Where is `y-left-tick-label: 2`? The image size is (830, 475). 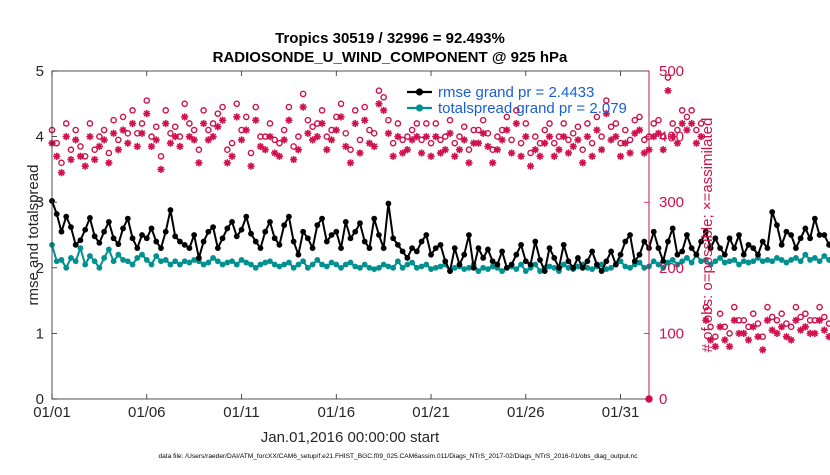 y-left-tick-label: 2 is located at coordinates (40, 268).